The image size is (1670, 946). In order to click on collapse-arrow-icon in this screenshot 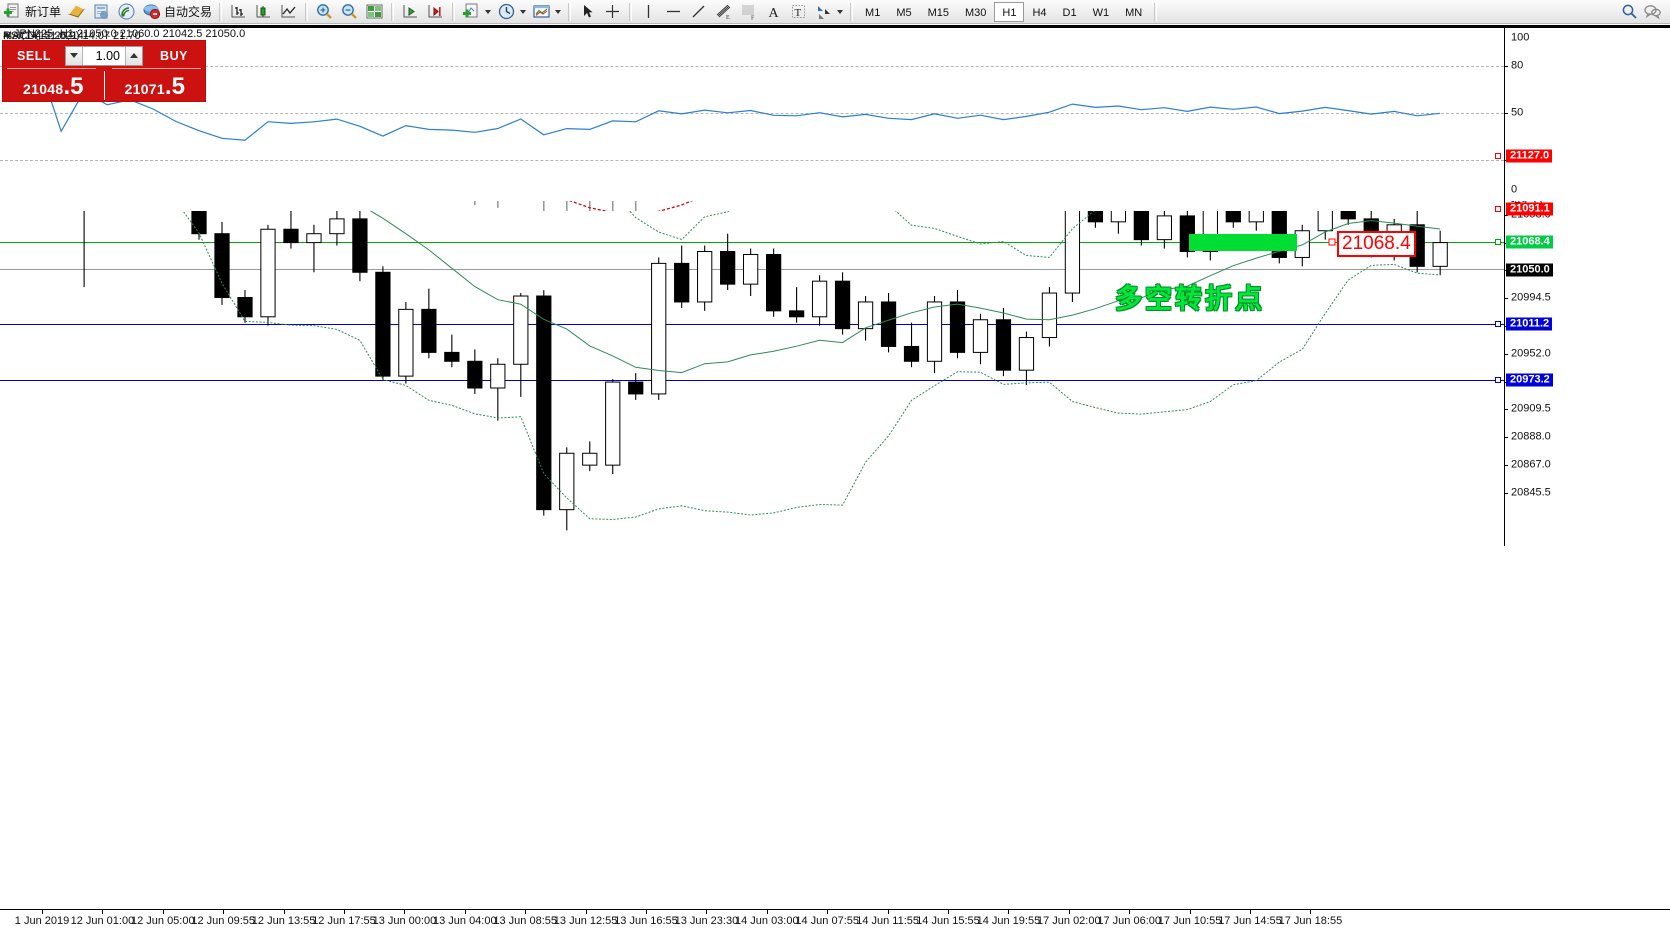, I will do `click(7, 34)`.